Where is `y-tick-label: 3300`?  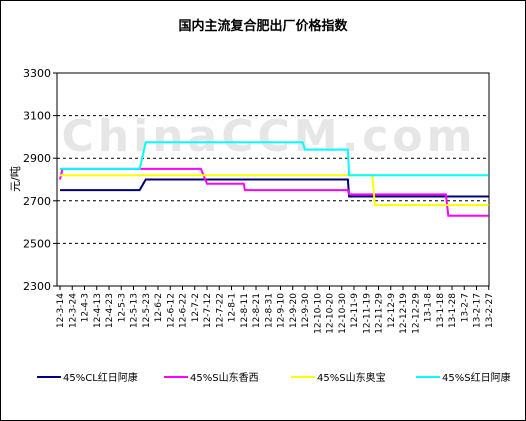 y-tick-label: 3300 is located at coordinates (37, 73).